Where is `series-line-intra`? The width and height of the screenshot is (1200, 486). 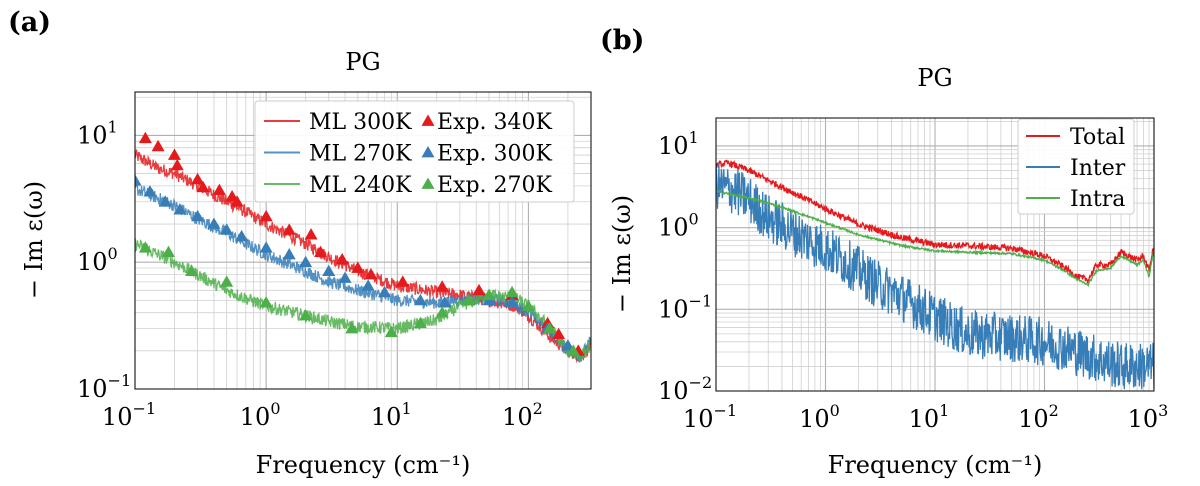
series-line-intra is located at coordinates (935, 238).